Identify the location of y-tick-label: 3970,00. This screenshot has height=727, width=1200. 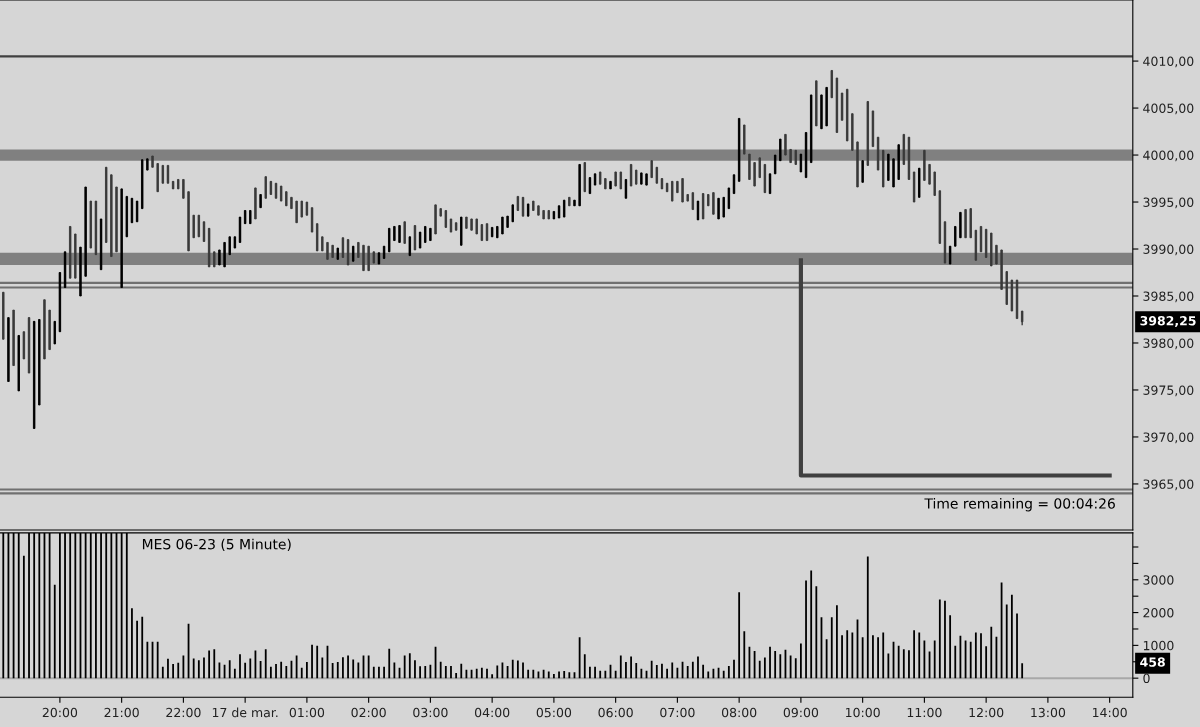
(1168, 438).